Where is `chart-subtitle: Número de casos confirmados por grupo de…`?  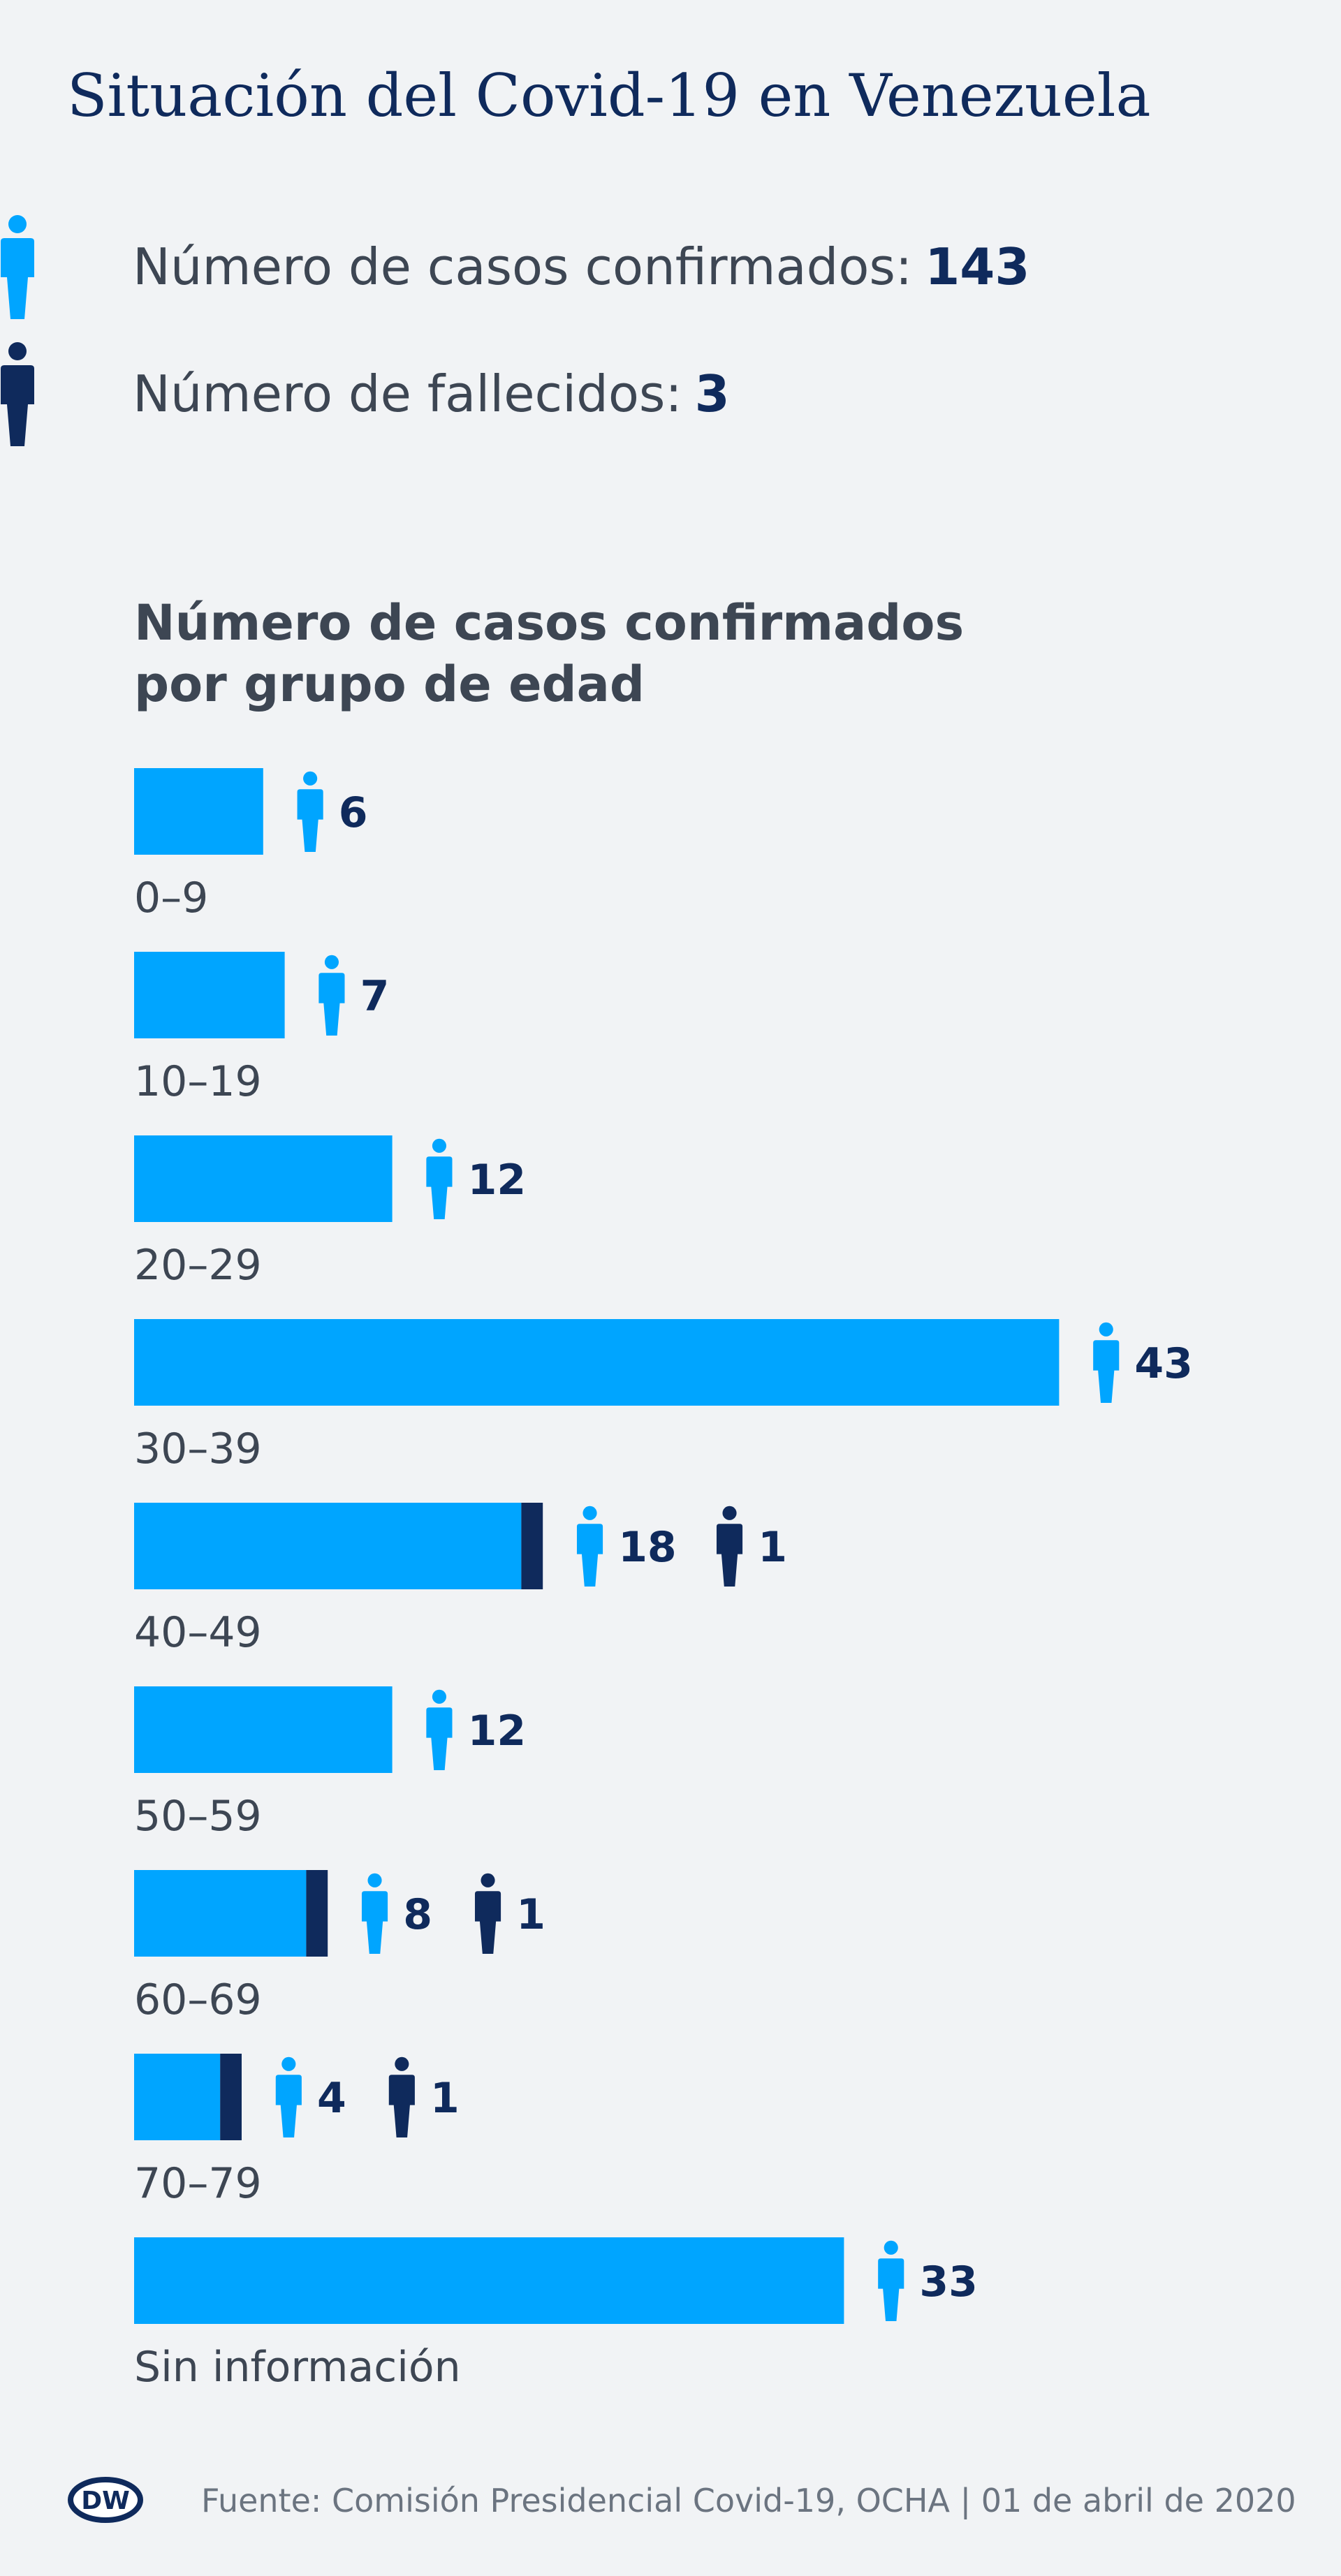 chart-subtitle: Número de casos confirmados por grupo de… is located at coordinates (623, 653).